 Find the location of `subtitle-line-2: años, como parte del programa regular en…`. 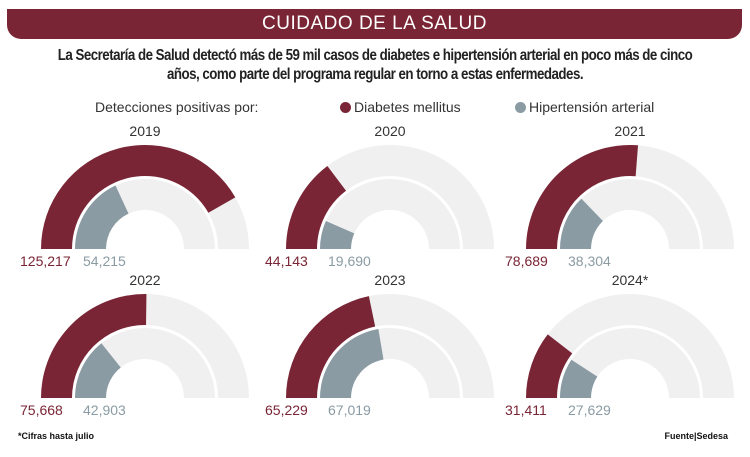

subtitle-line-2: años, como parte del programa regular en… is located at coordinates (375, 74).